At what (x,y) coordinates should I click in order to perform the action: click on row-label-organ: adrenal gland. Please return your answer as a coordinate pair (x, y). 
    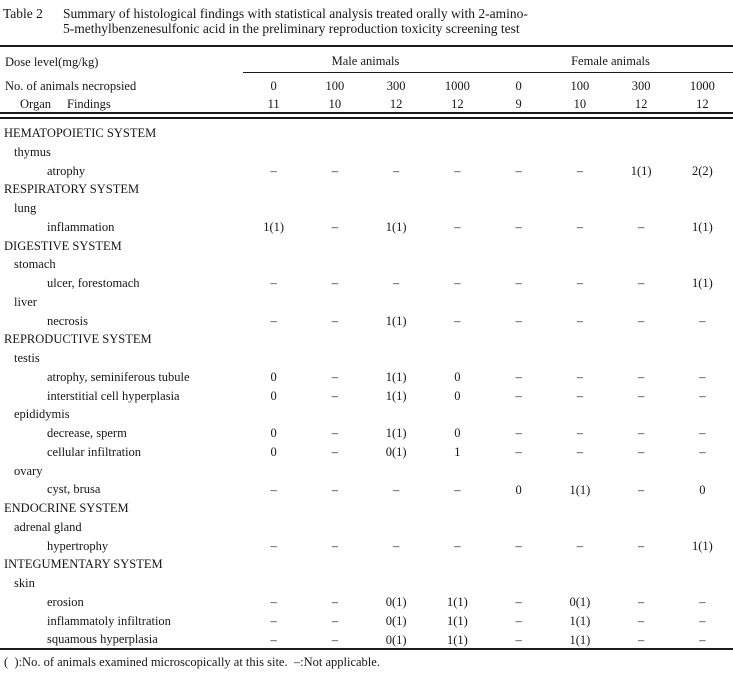
    Looking at the image, I should click on (48, 526).